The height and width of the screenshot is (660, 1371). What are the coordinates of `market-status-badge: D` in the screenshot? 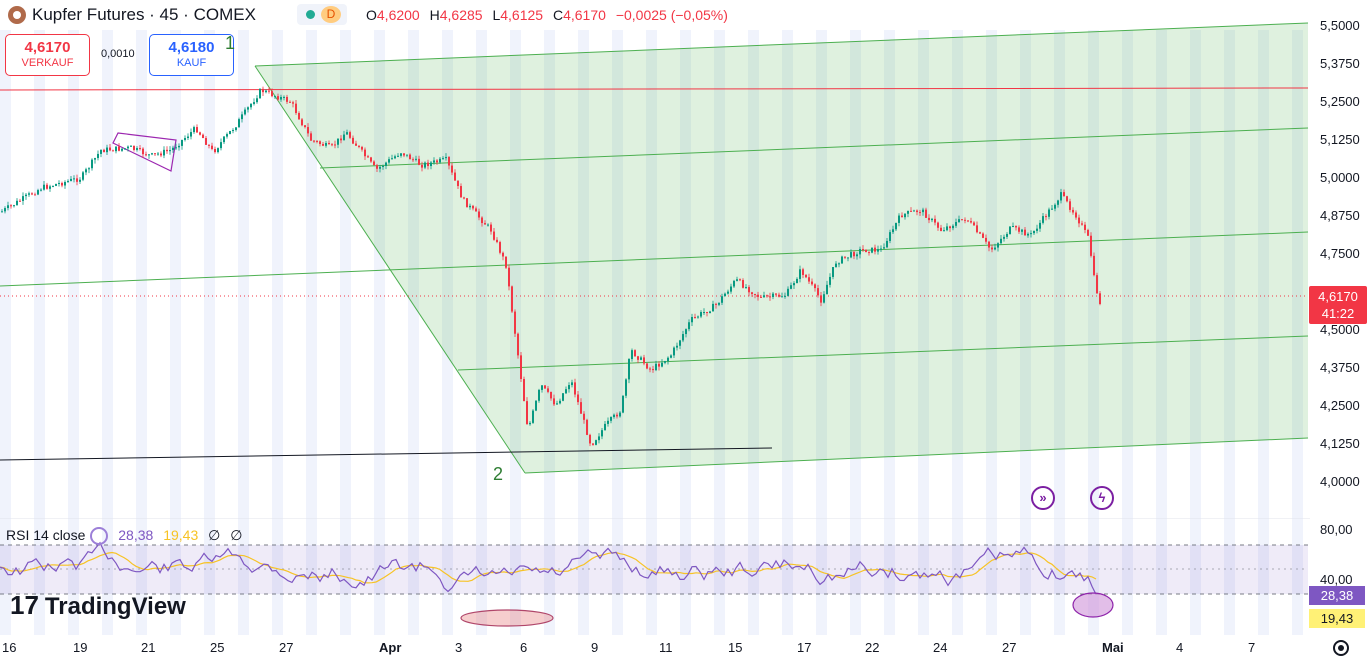 It's located at (322, 14).